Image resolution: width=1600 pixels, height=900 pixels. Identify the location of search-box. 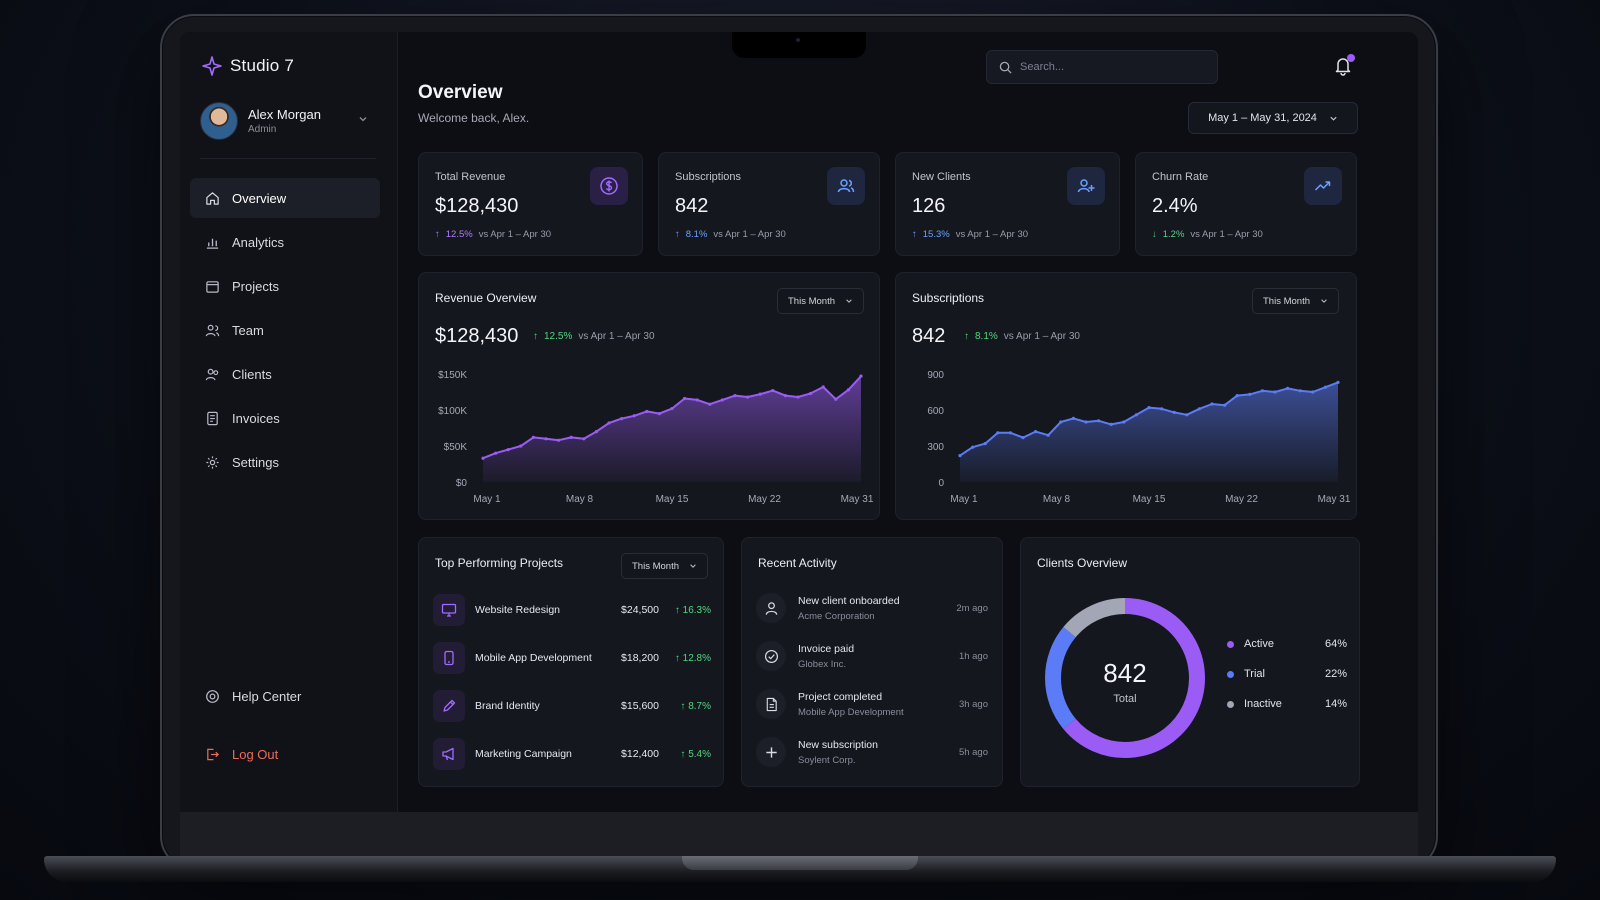
(1102, 67).